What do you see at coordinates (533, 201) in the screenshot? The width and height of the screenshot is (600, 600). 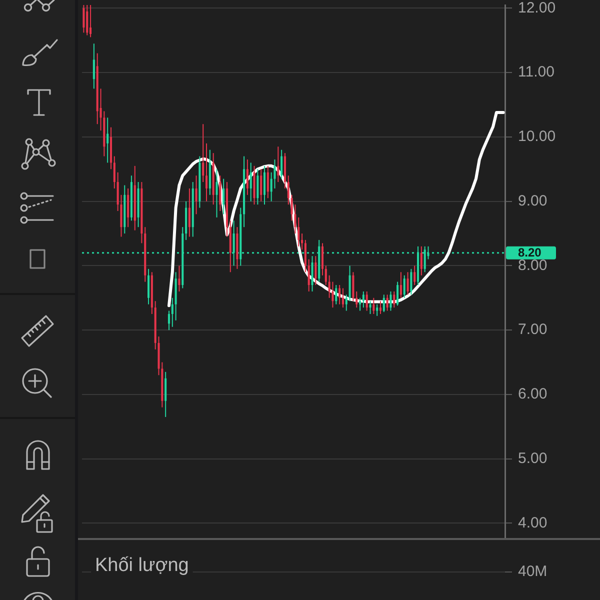 I see `y-tick-label: 9.00` at bounding box center [533, 201].